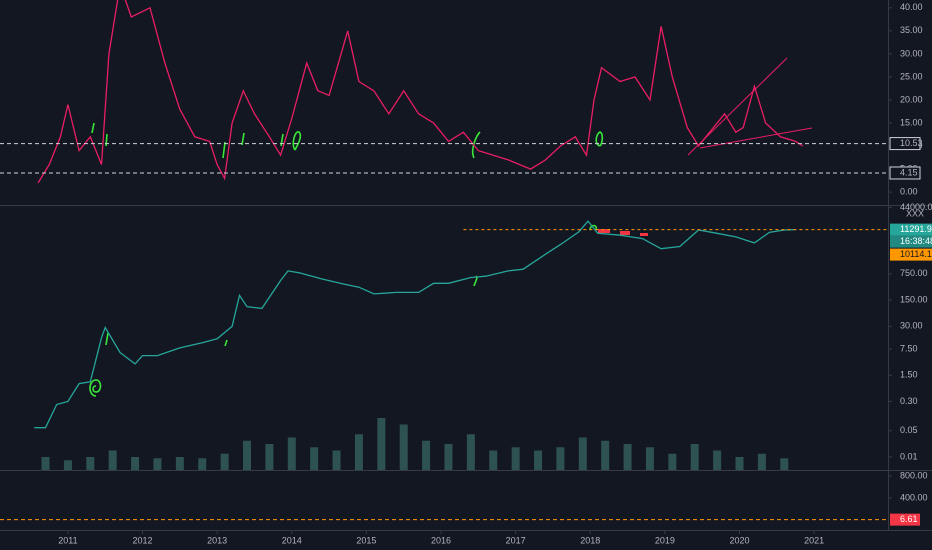 The image size is (932, 550). What do you see at coordinates (814, 540) in the screenshot?
I see `x-tick-label: 2021` at bounding box center [814, 540].